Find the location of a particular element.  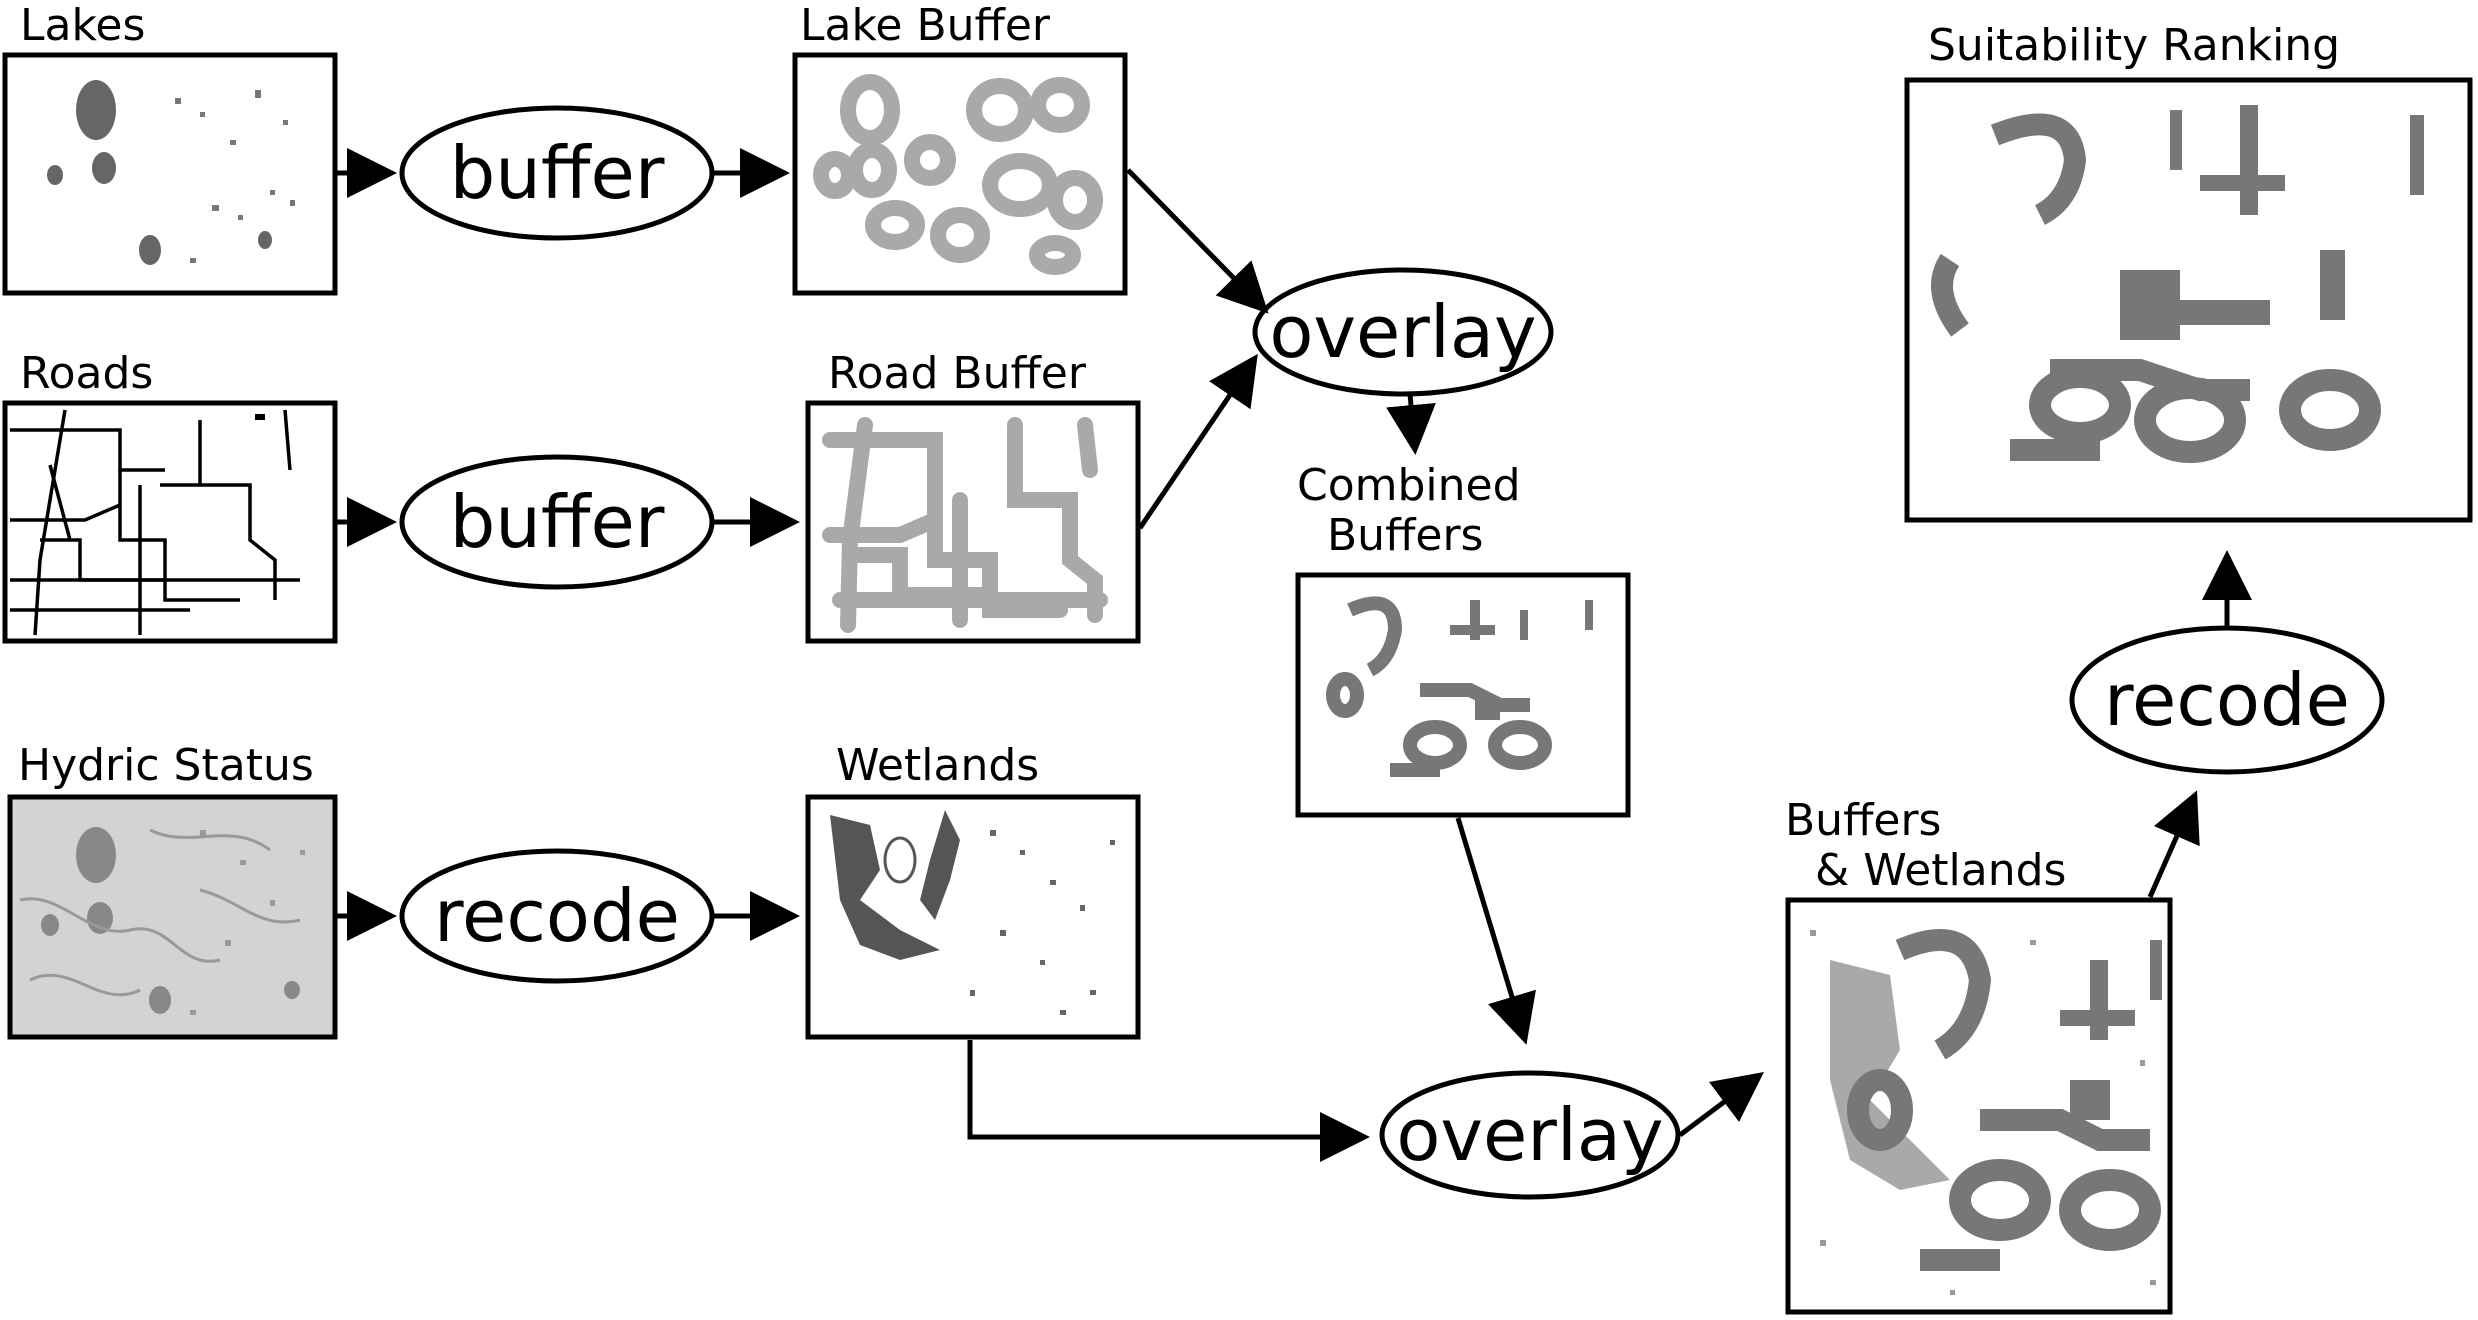

buffers-wetlands-map is located at coordinates (1979, 1106).